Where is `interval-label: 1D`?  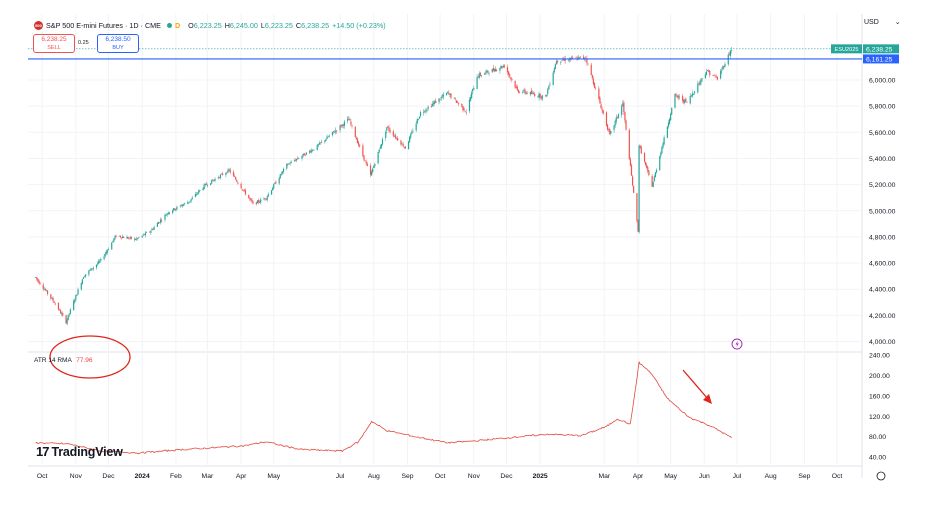
interval-label: 1D is located at coordinates (134, 25).